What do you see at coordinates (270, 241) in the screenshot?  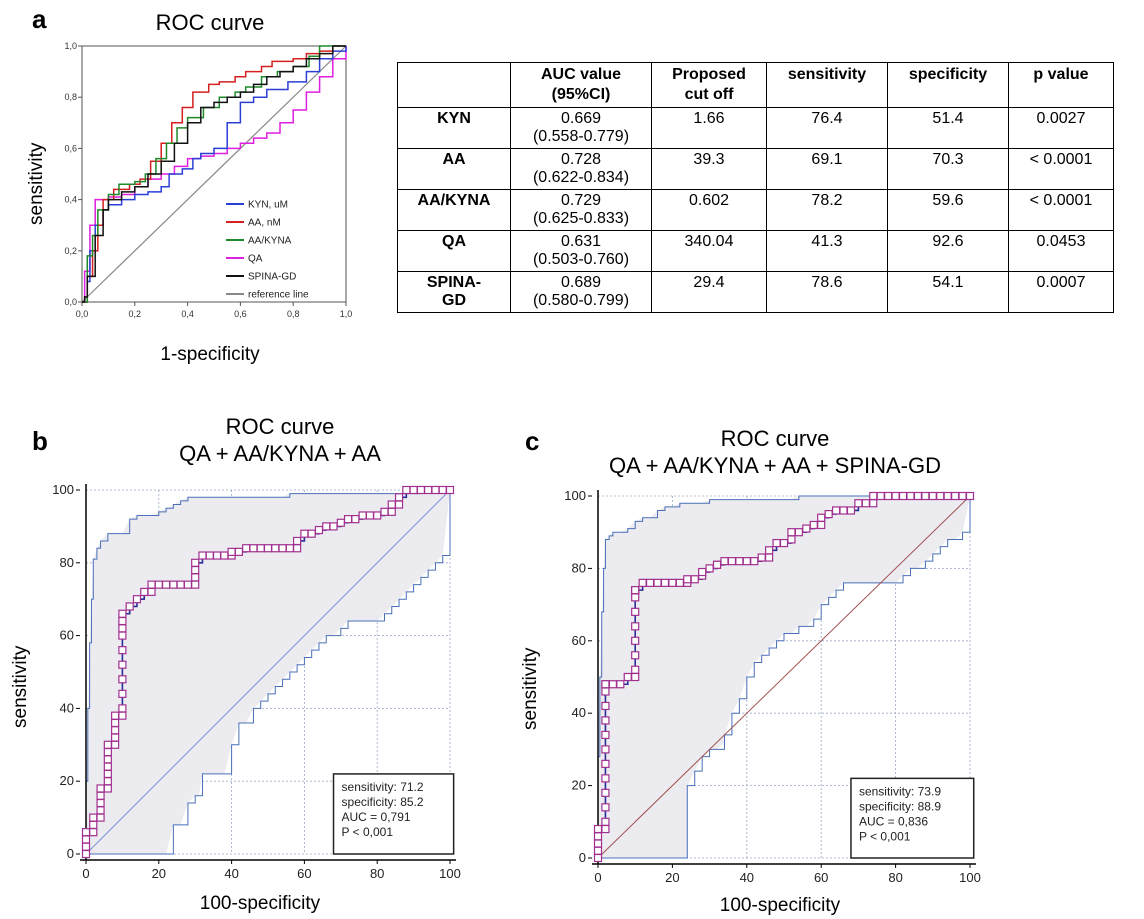 I see `legend-label: AA/KYNA` at bounding box center [270, 241].